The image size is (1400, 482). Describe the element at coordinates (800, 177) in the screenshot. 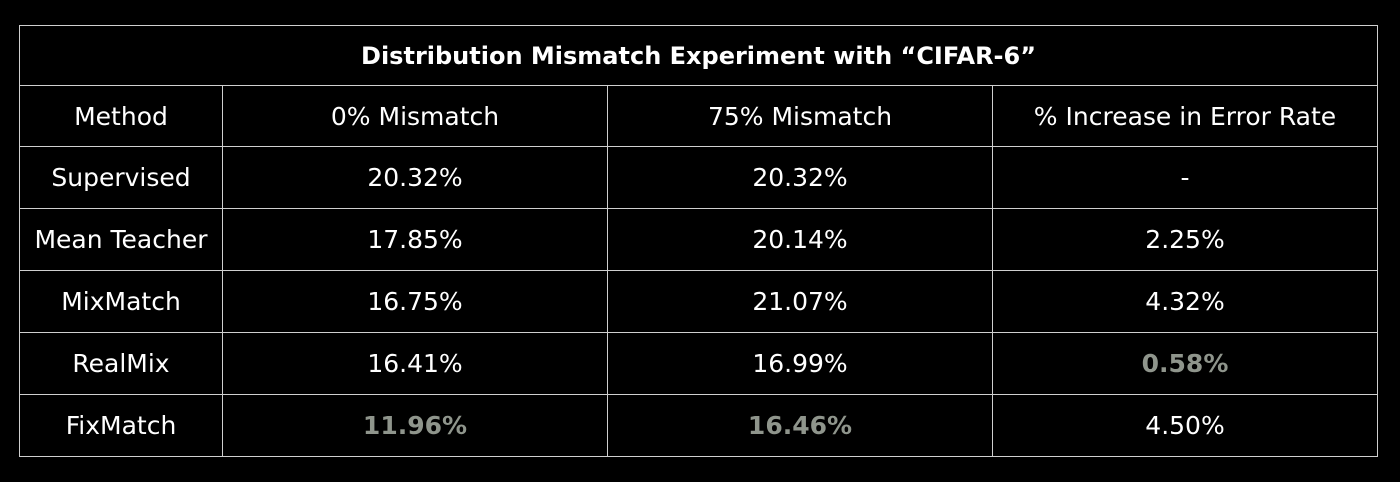

I see `75-mismatch-cell: 20.32%` at that location.